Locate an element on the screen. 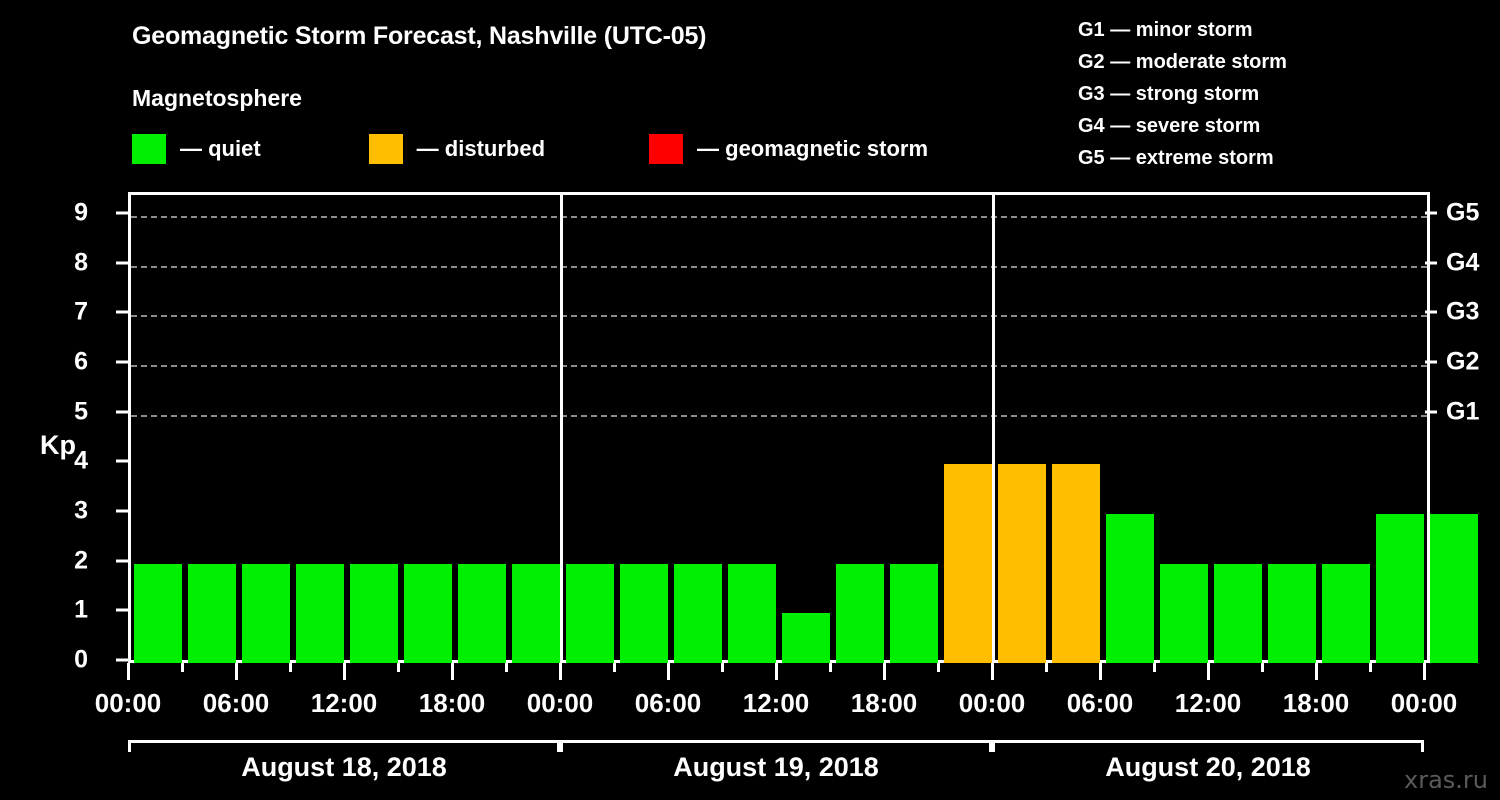 This screenshot has height=800, width=1500. g-tick-mark-G5 is located at coordinates (1431, 213).